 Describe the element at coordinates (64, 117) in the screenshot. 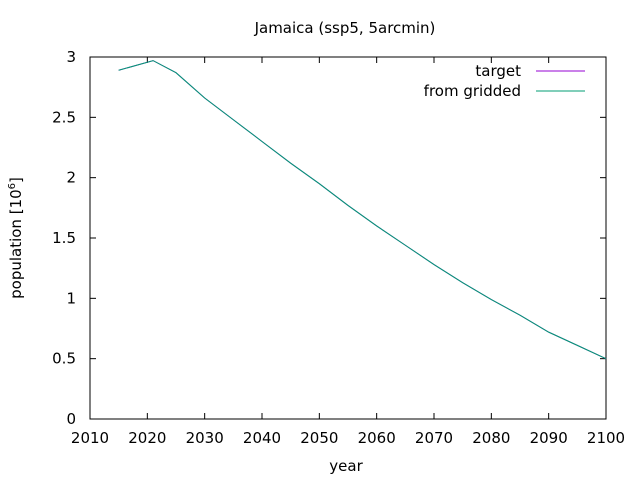

I see `y-tick-label: 2.5` at that location.